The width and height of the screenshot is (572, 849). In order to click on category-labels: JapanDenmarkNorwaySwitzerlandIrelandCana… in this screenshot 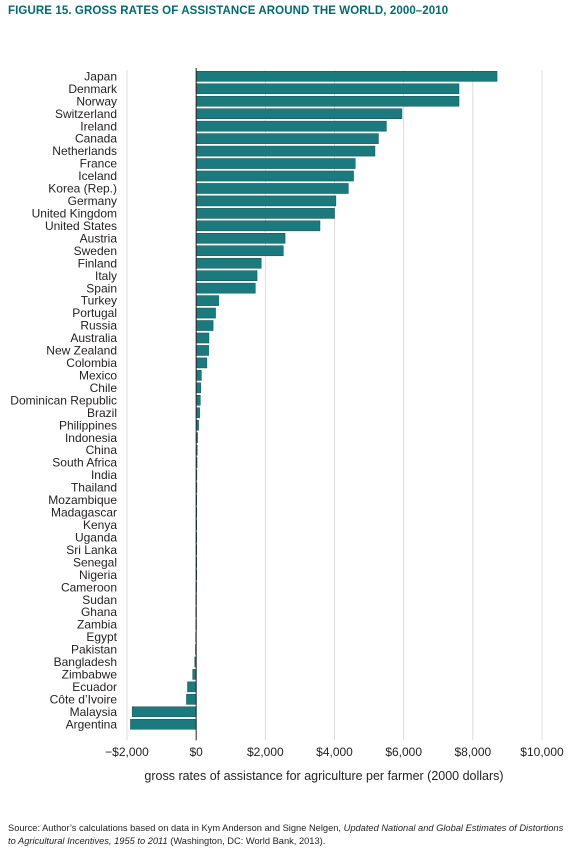, I will do `click(64, 400)`.